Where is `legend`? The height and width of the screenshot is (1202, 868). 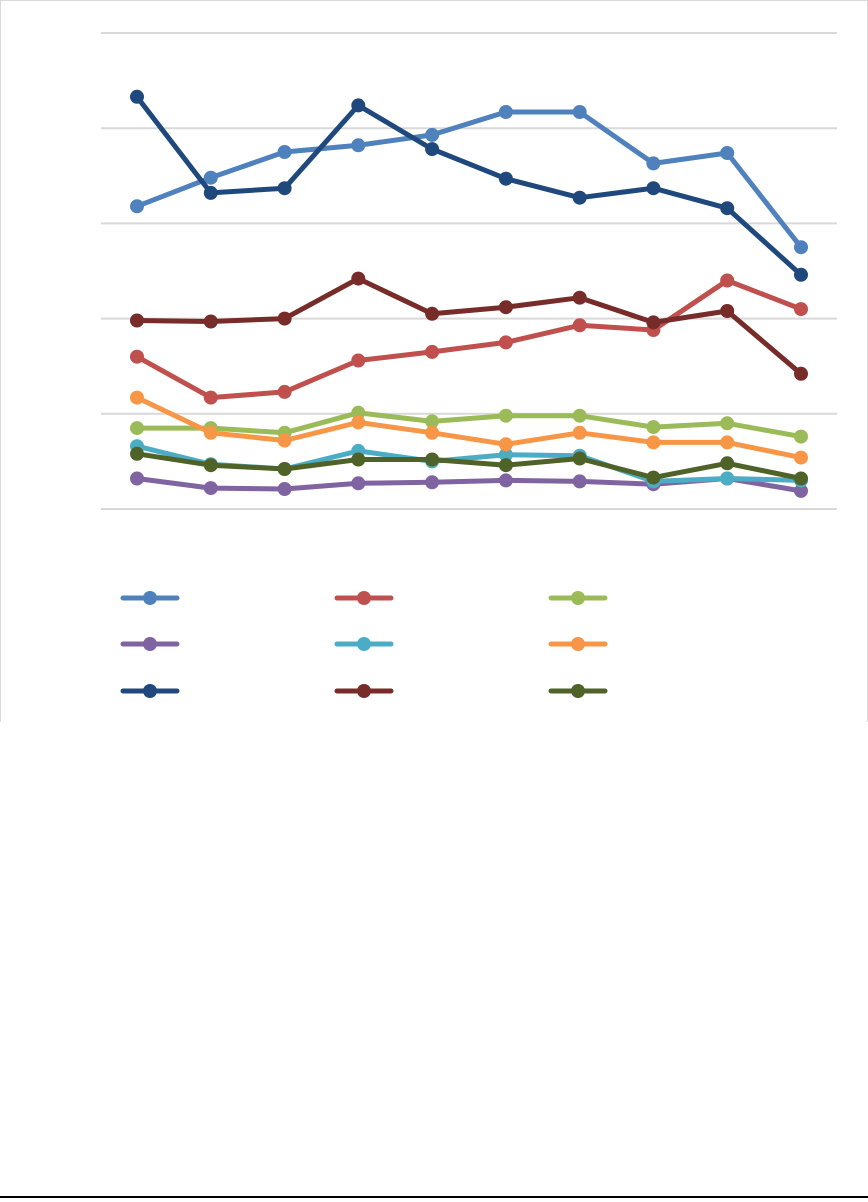
legend is located at coordinates (364, 644).